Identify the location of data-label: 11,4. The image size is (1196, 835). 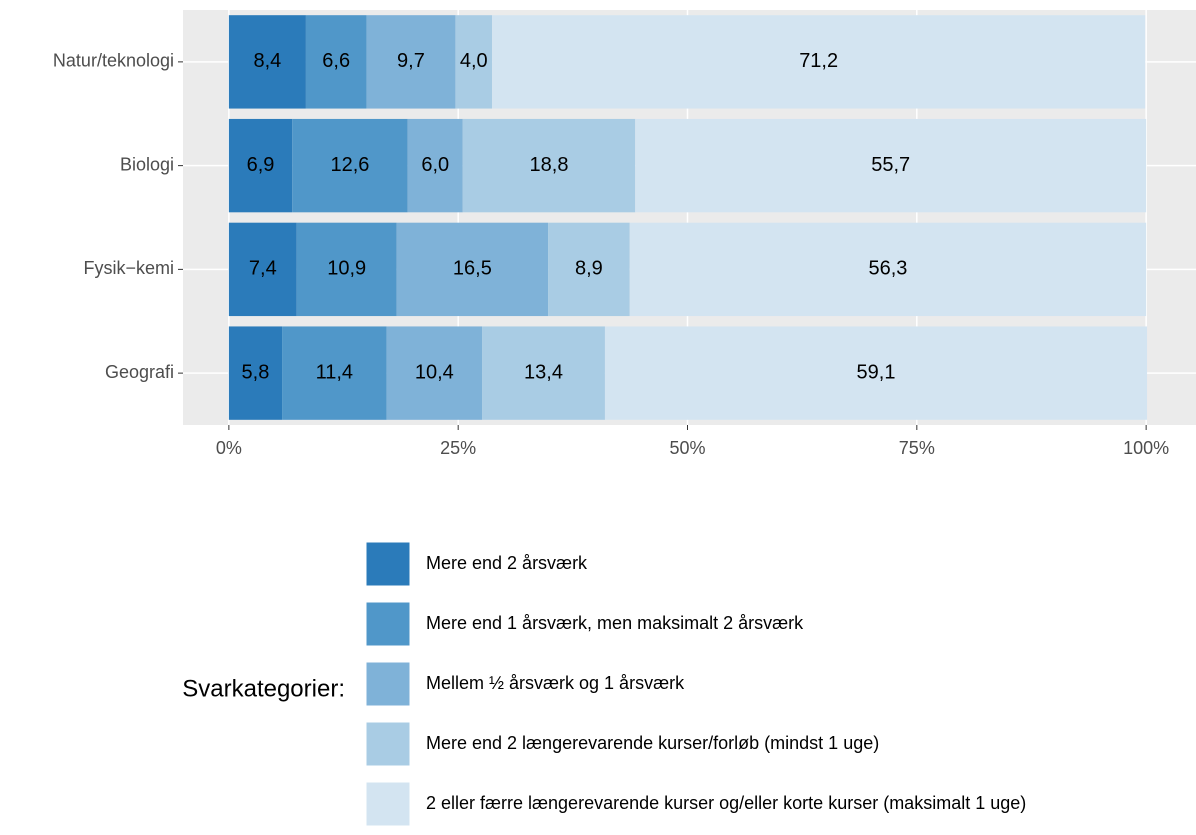
(334, 372).